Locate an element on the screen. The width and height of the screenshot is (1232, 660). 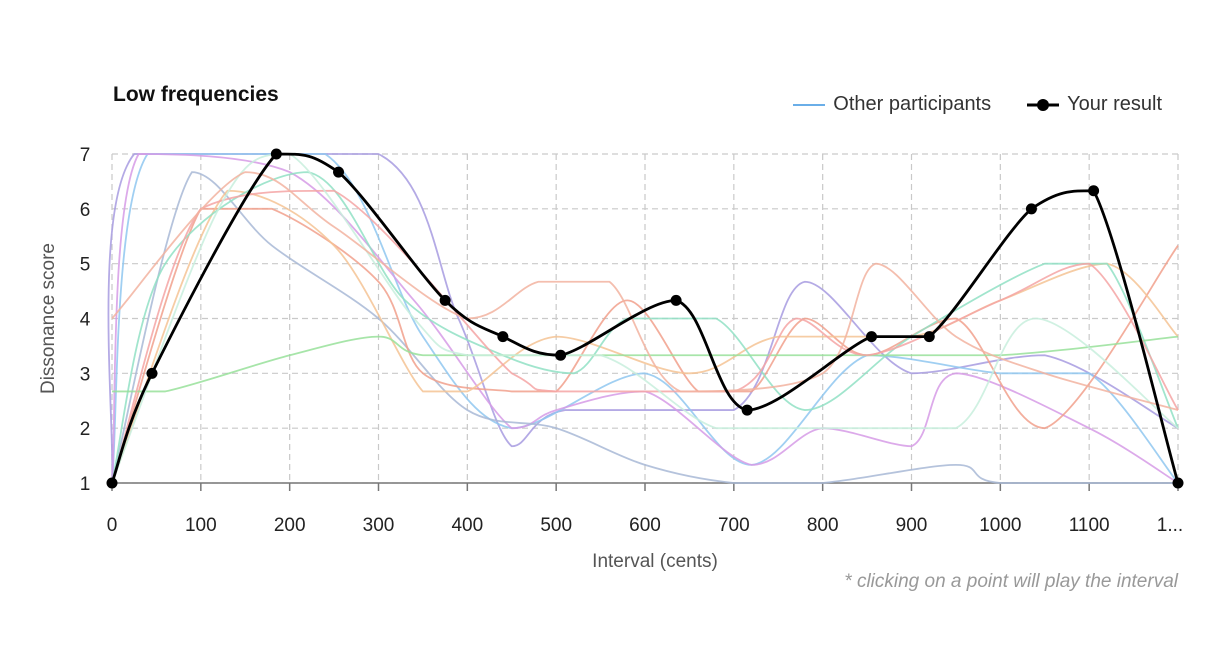
x-tick-label: 800 is located at coordinates (823, 525).